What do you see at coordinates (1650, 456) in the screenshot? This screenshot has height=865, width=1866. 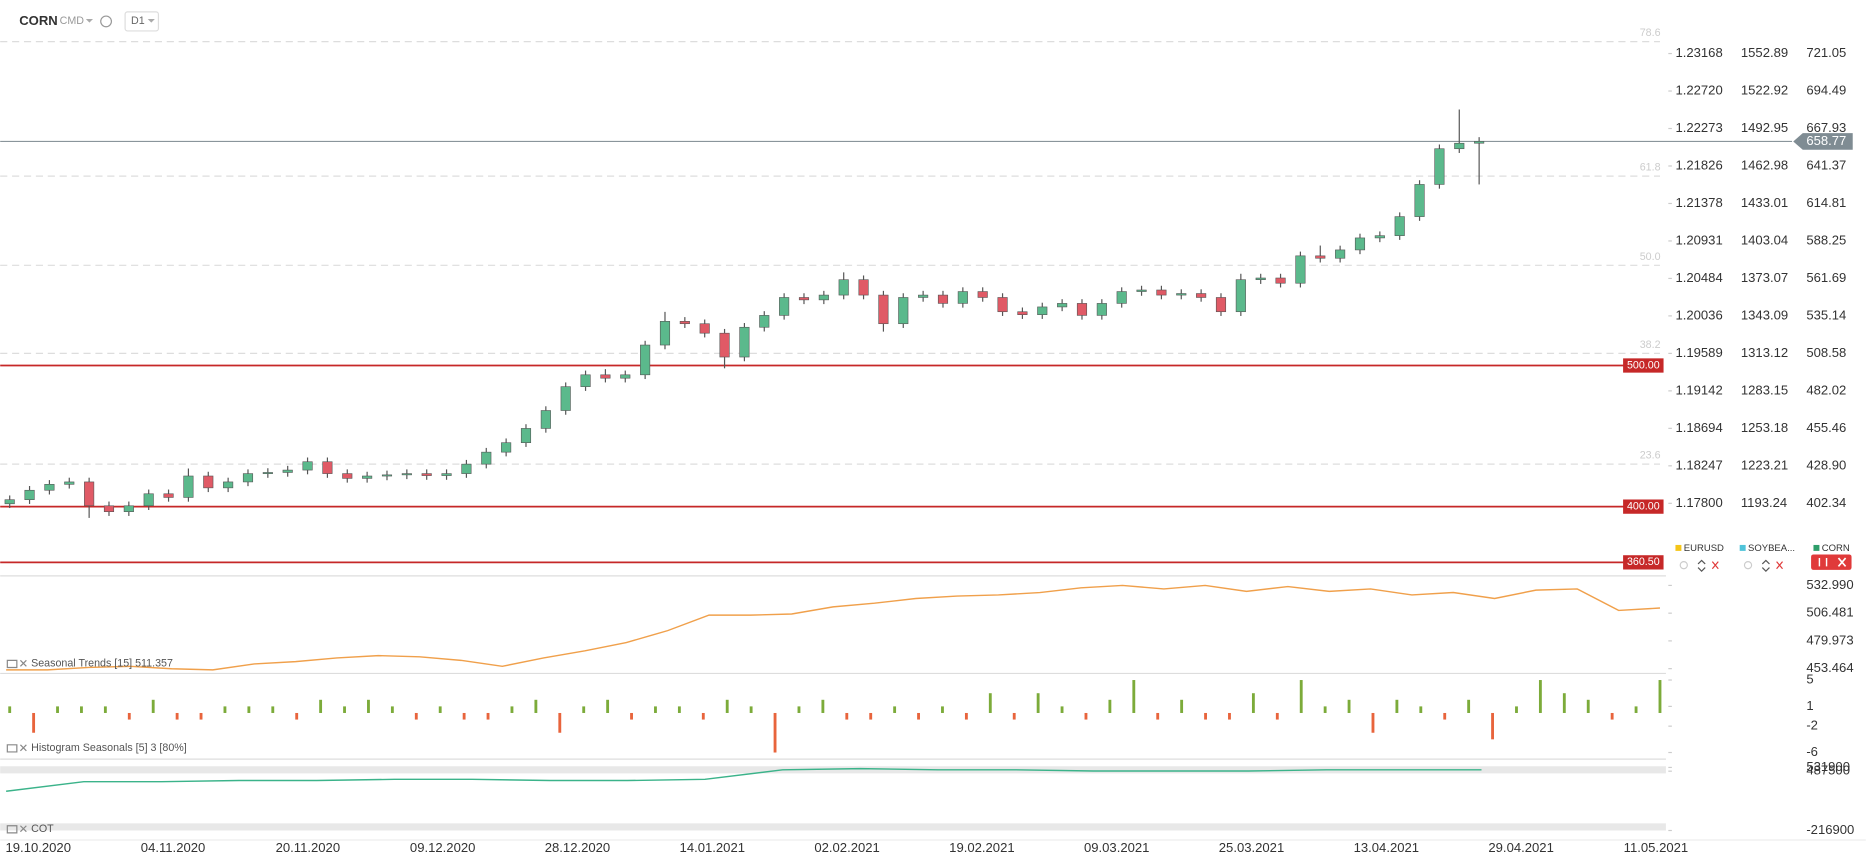 I see `fib-label: 23.6` at bounding box center [1650, 456].